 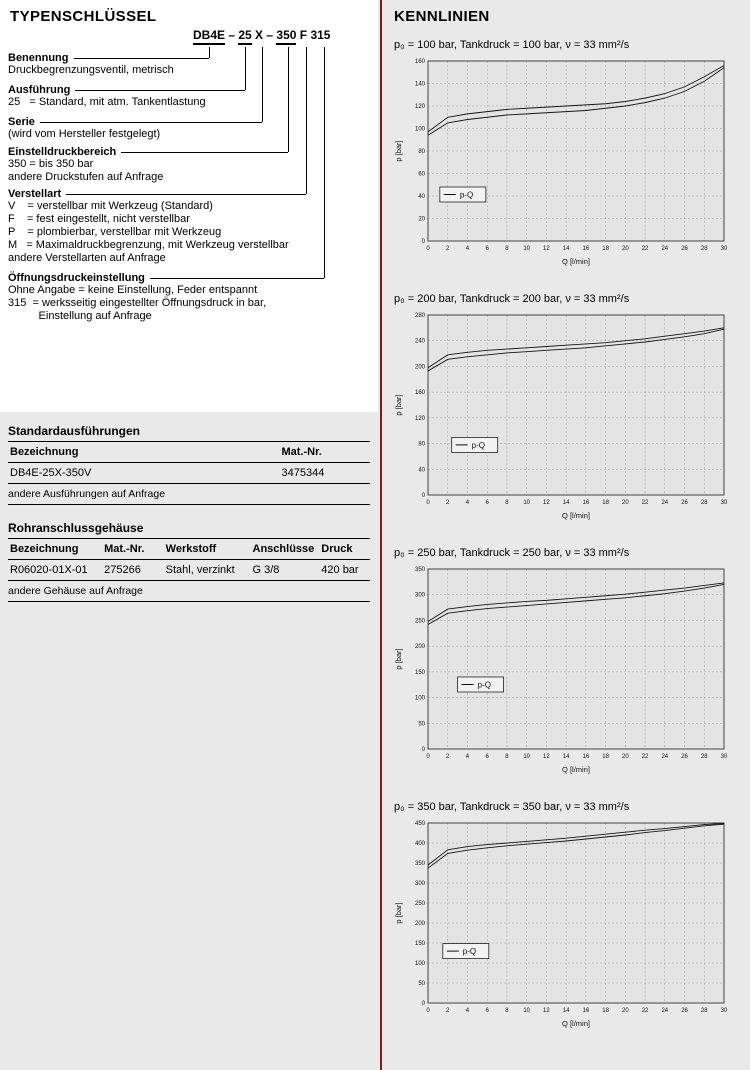 What do you see at coordinates (133, 570) in the screenshot?
I see `table-cell: 275266` at bounding box center [133, 570].